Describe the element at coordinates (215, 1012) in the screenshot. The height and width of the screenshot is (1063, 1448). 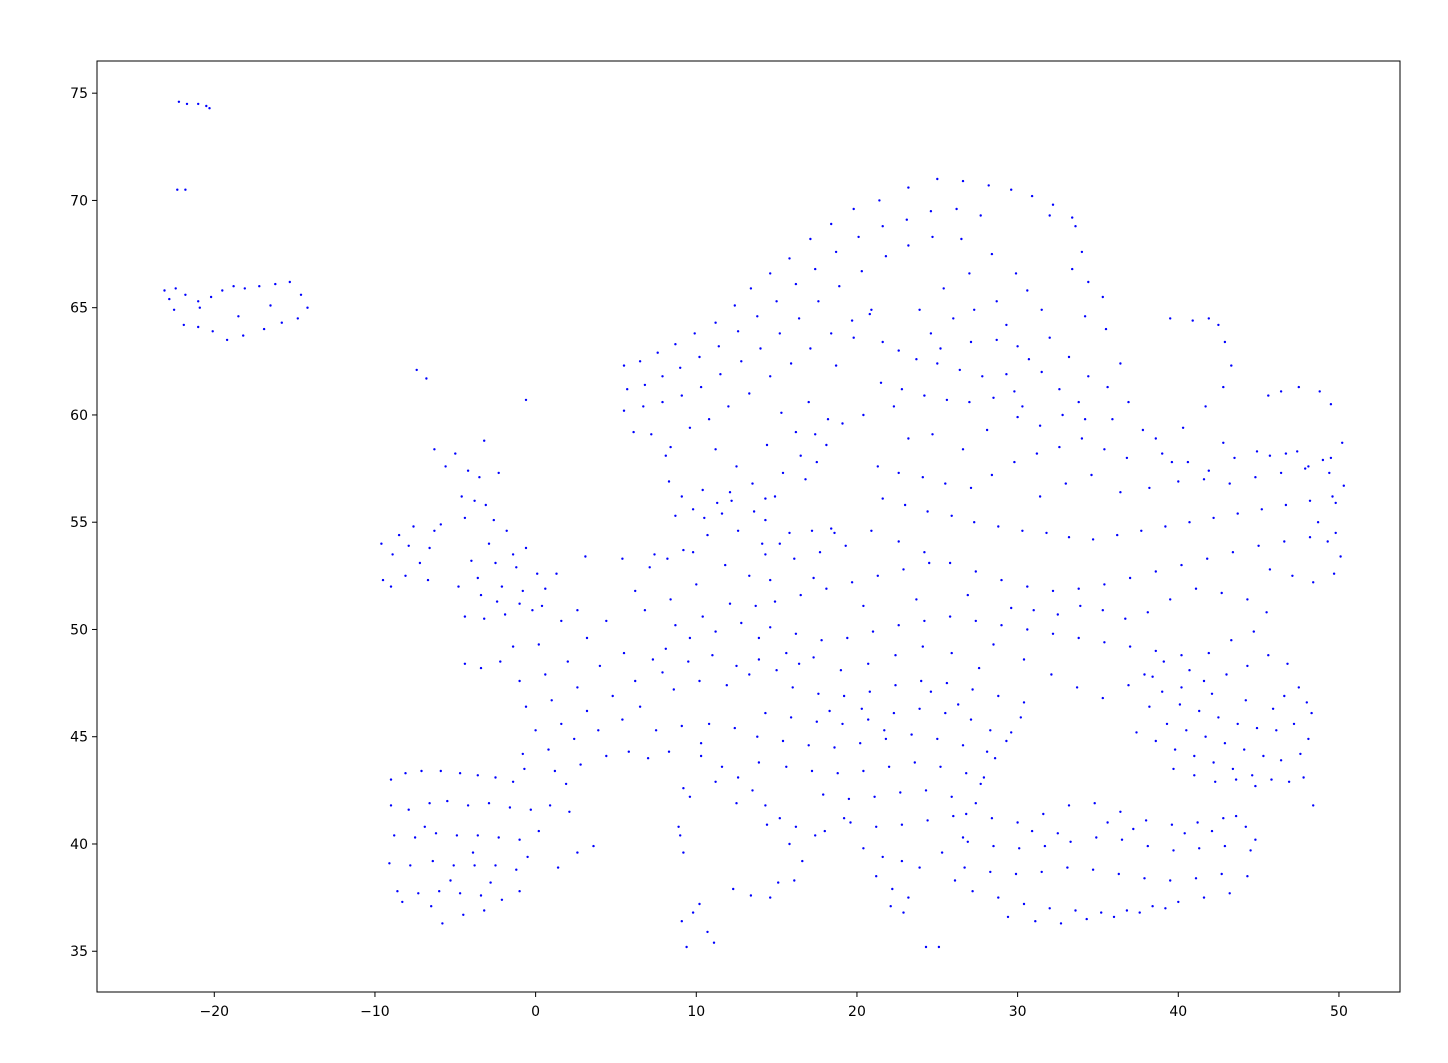
I see `x-tick-label: −20` at that location.